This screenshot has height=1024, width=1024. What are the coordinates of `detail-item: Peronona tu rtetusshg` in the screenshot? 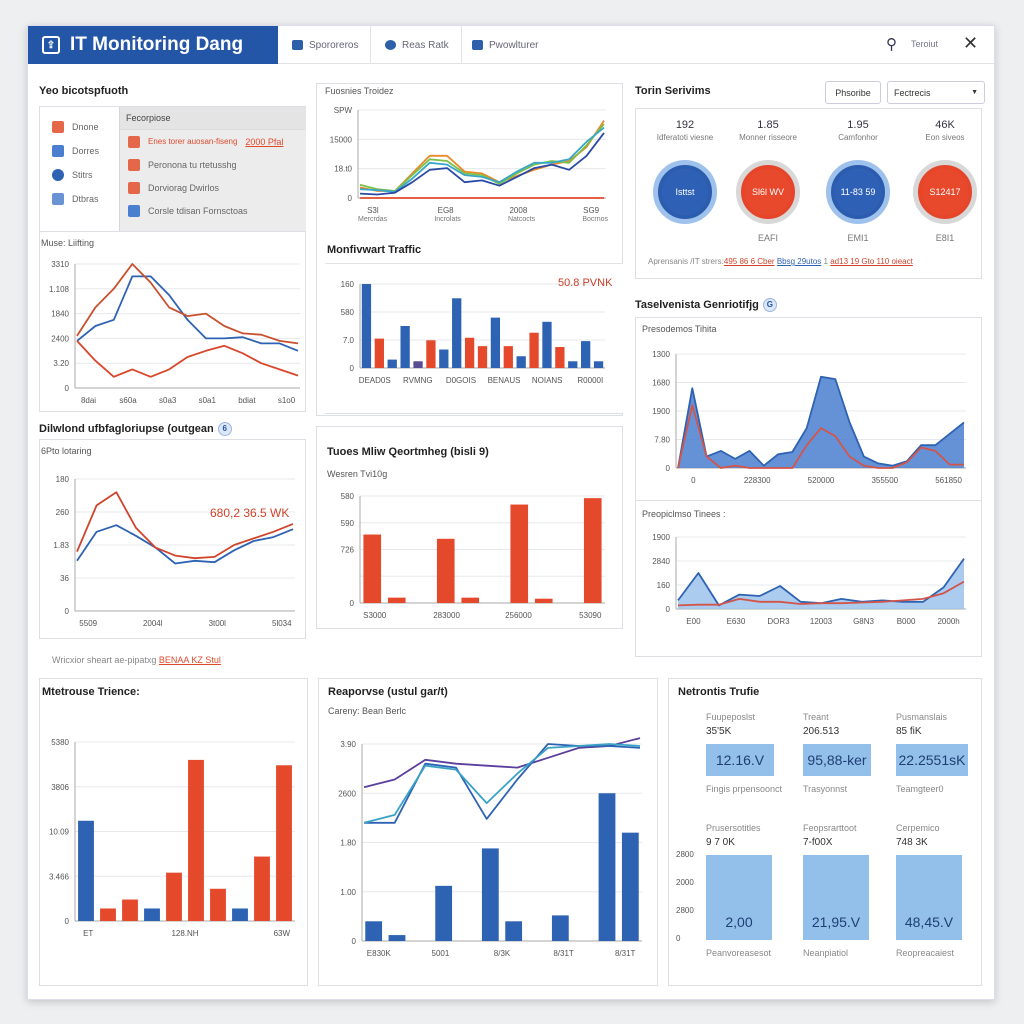 It's located at (213, 164).